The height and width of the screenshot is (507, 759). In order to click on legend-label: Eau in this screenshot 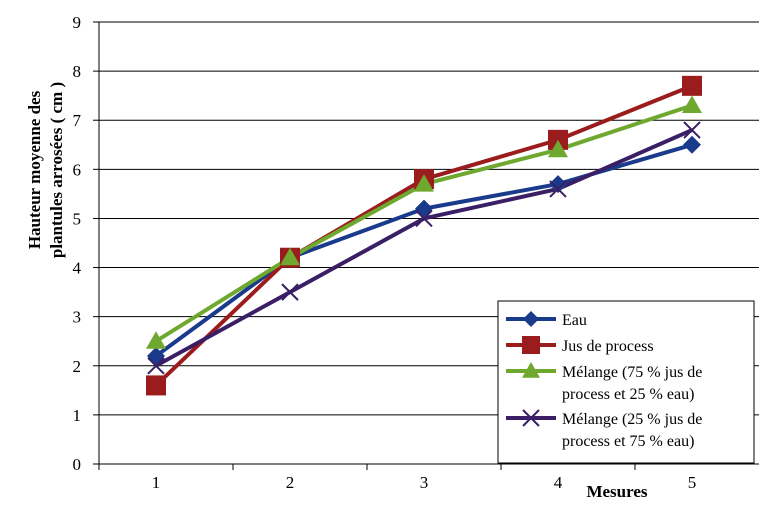, I will do `click(574, 320)`.